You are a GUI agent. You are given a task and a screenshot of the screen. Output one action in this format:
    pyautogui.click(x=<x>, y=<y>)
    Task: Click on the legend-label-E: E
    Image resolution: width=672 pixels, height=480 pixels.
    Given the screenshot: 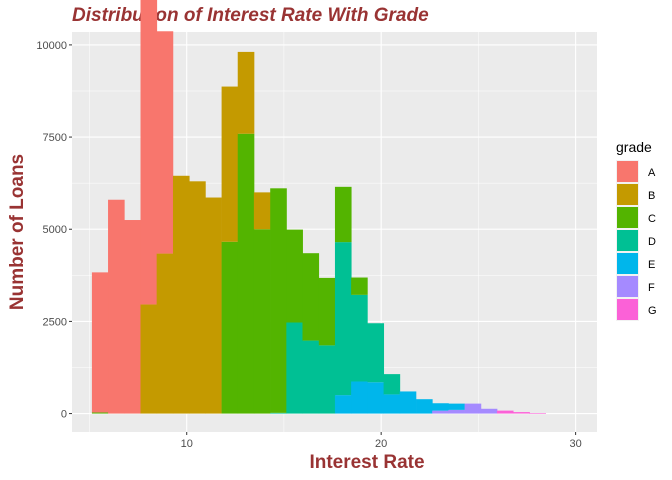 What is the action you would take?
    pyautogui.click(x=651, y=265)
    